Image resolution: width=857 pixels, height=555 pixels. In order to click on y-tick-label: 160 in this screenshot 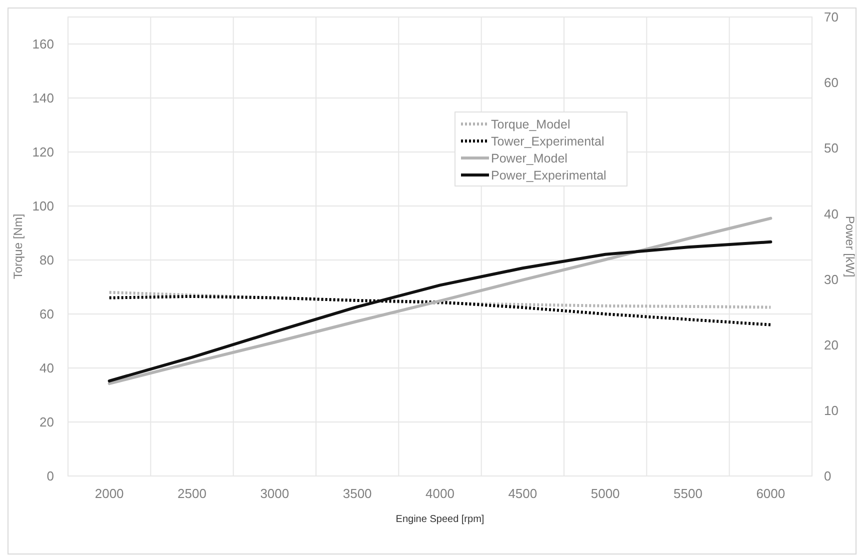, I will do `click(43, 44)`.